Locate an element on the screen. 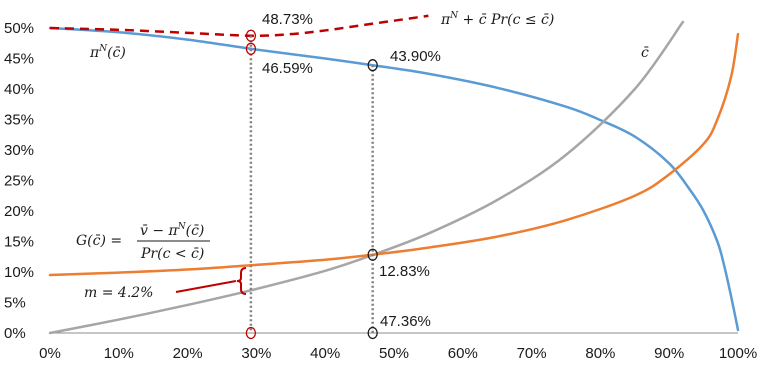  x-tick-label: 10% is located at coordinates (119, 353).